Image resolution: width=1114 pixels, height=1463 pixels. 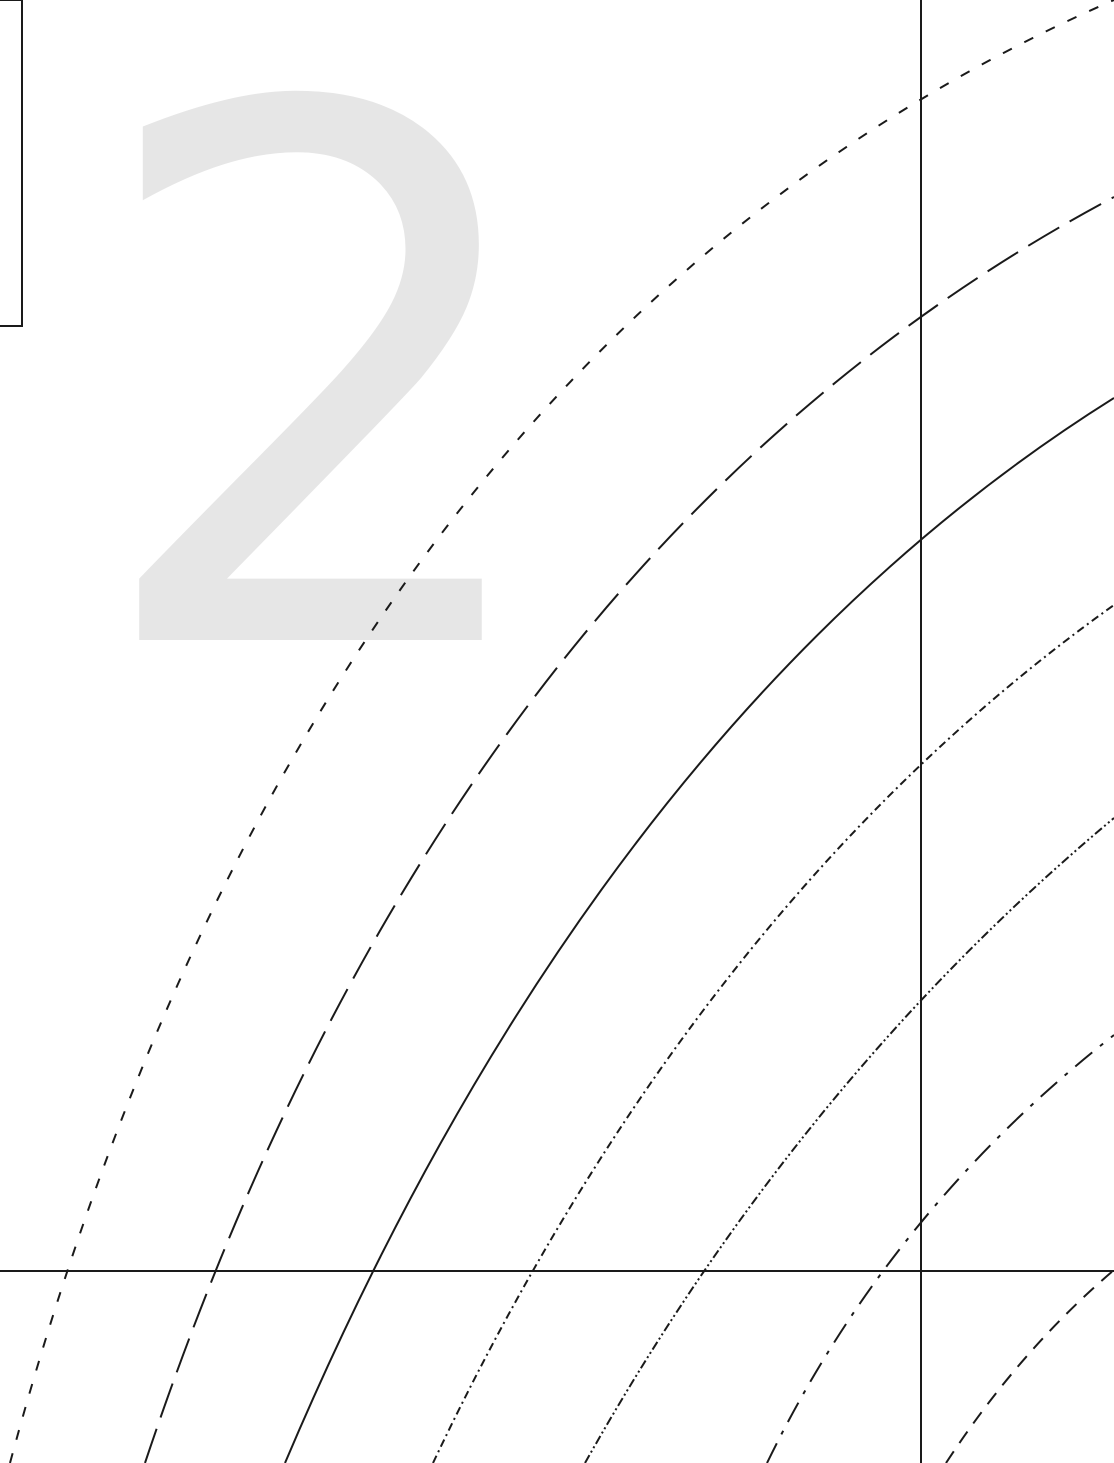 What do you see at coordinates (940, 1248) in the screenshot?
I see `arc-6-long-dash-dot` at bounding box center [940, 1248].